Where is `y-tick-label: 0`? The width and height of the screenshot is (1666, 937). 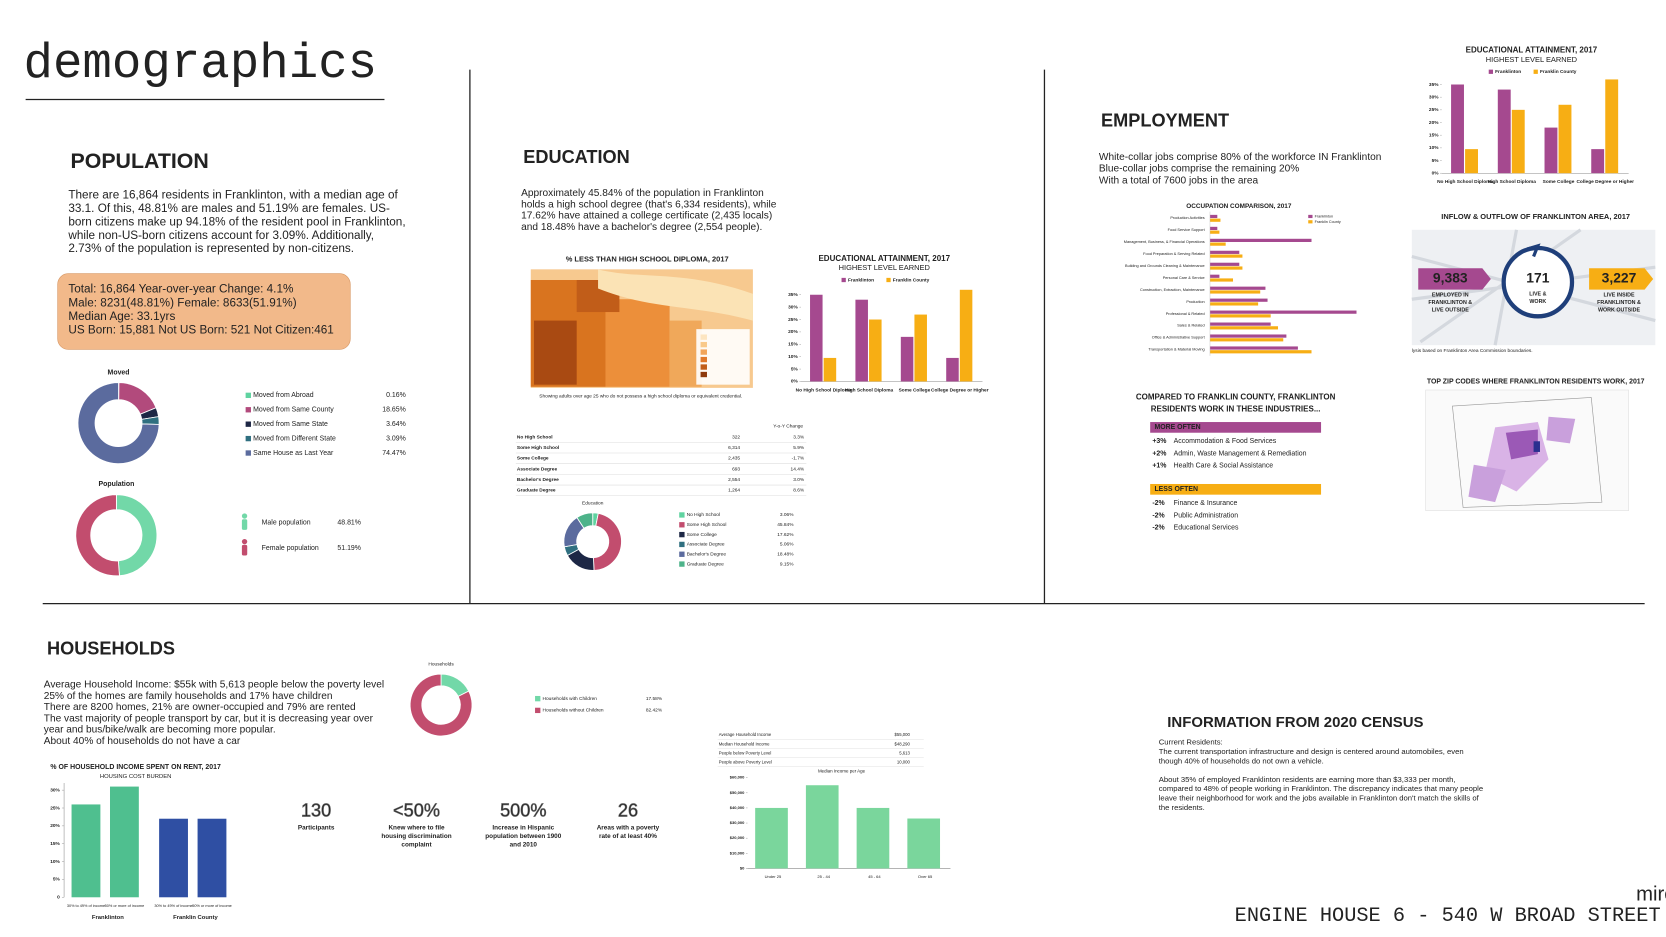
y-tick-label: 0 is located at coordinates (58, 898).